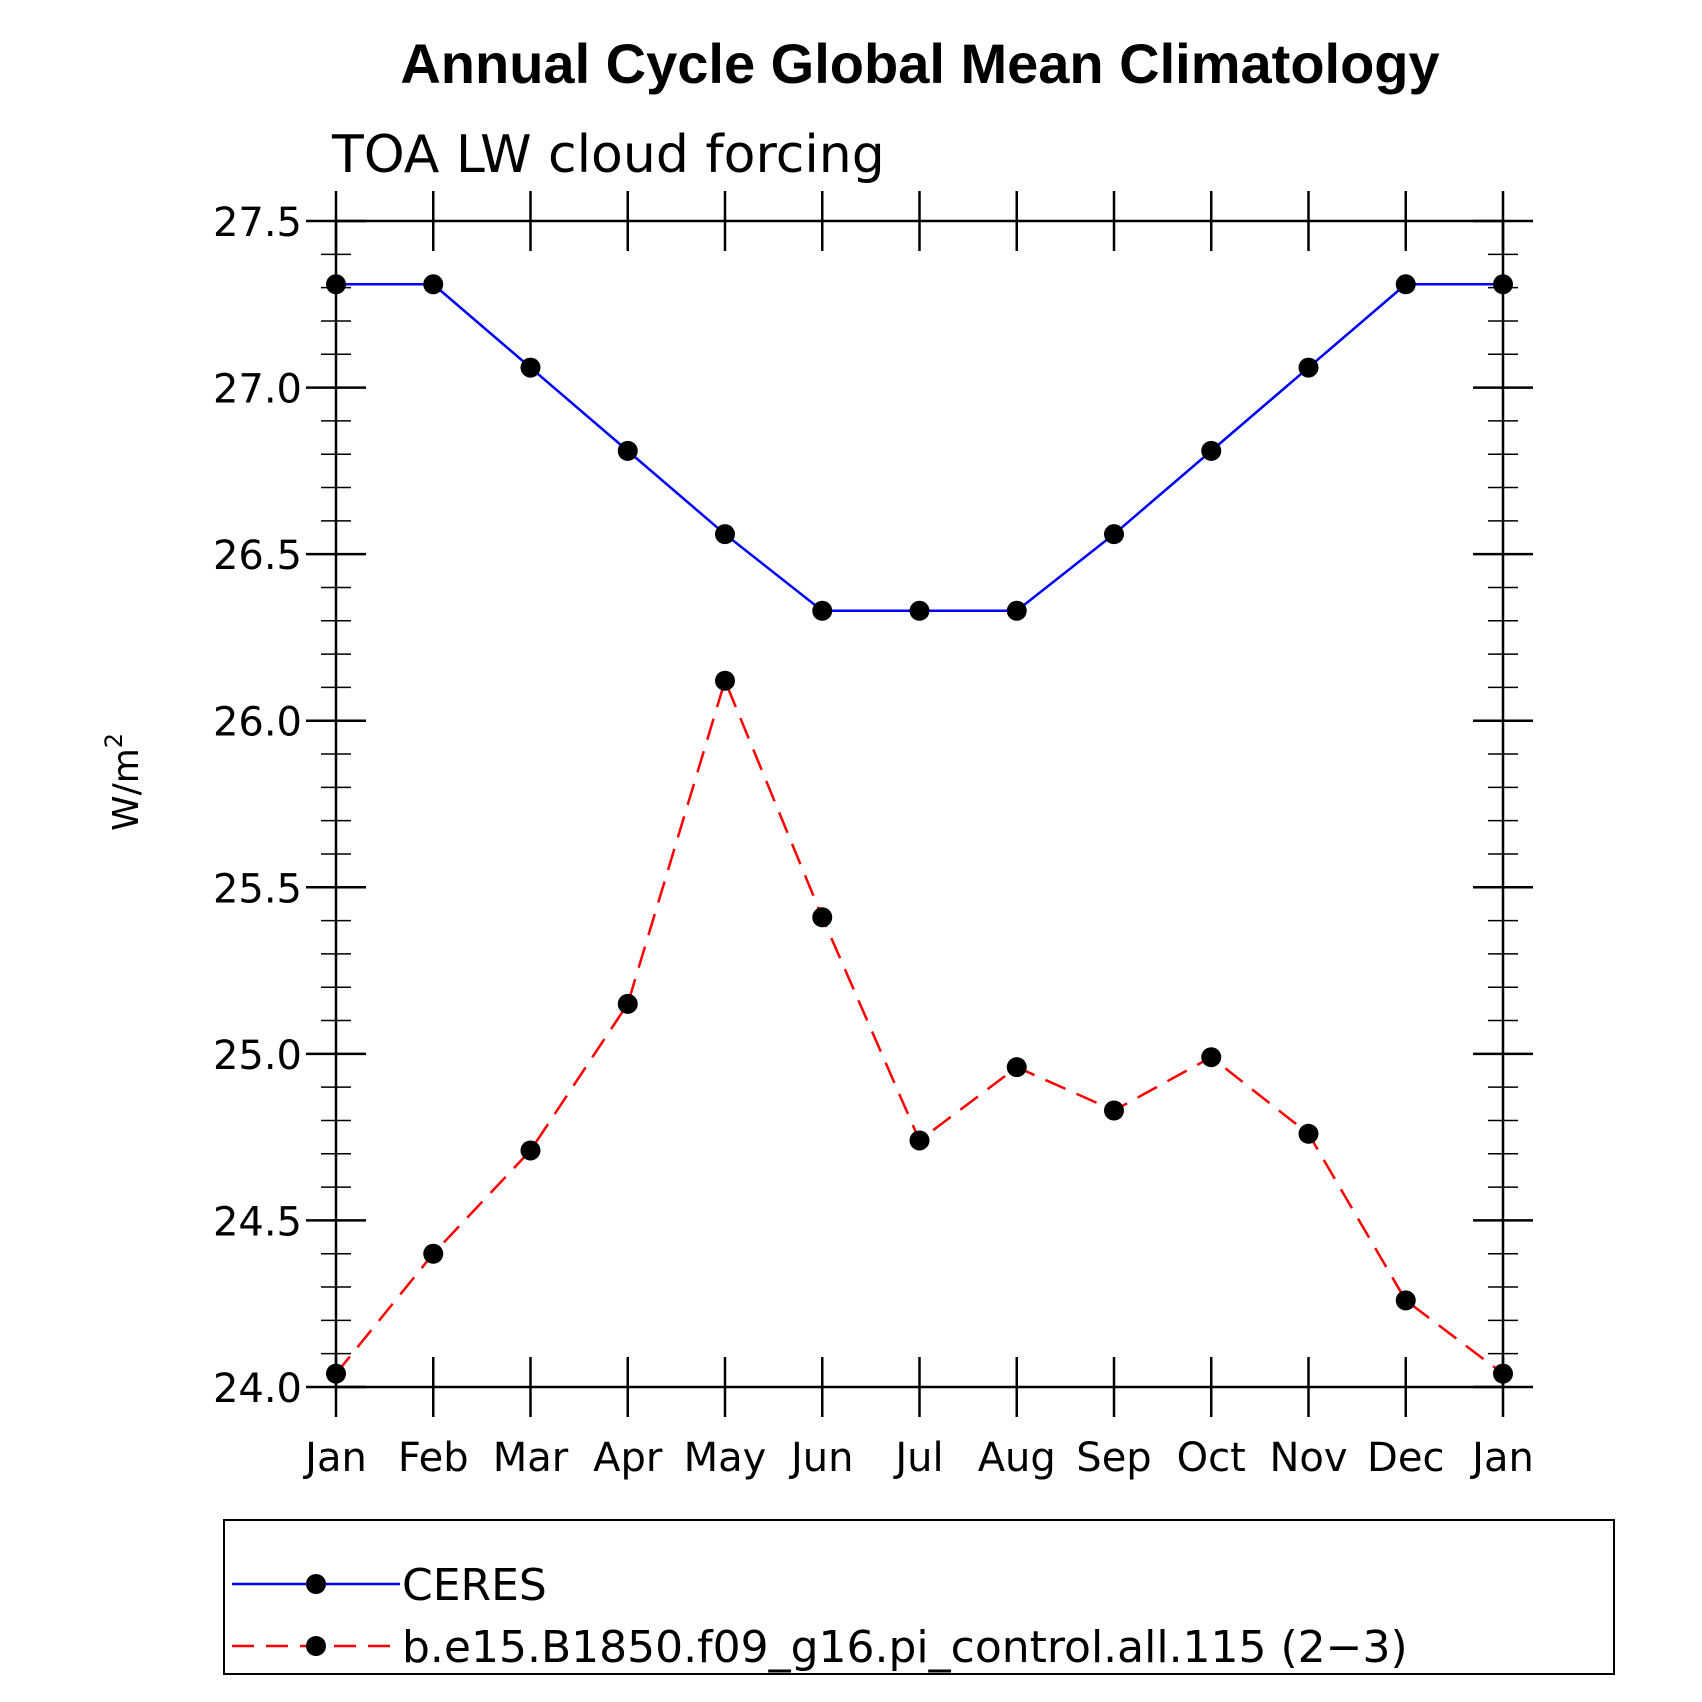 The image size is (1702, 1702). I want to click on x-tick-label: Sep, so click(1113, 1458).